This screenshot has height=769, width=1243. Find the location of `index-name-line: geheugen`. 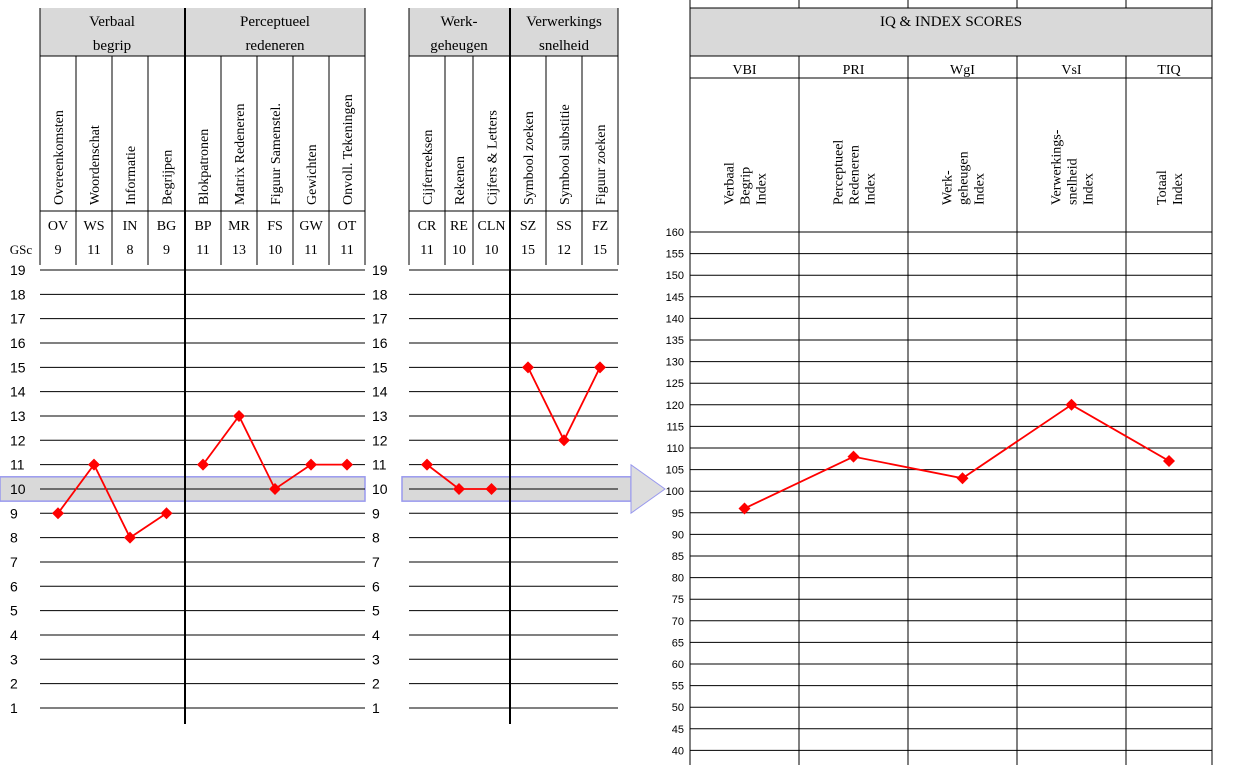

index-name-line: geheugen is located at coordinates (964, 178).